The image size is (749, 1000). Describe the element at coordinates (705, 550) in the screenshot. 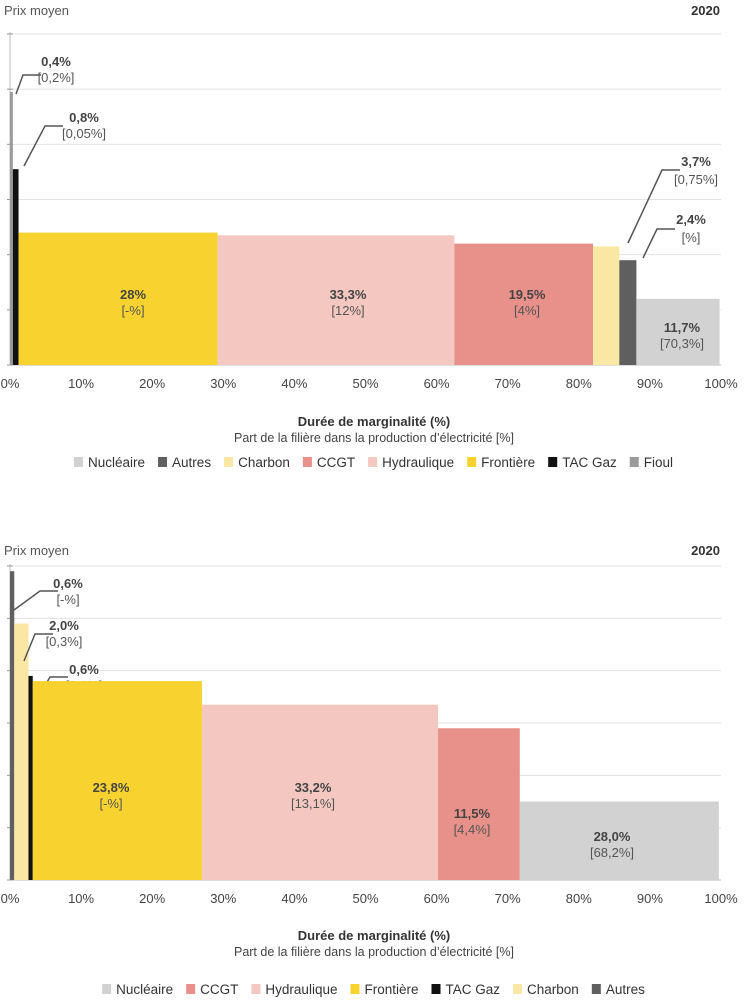

I see `year-label: 2020` at that location.